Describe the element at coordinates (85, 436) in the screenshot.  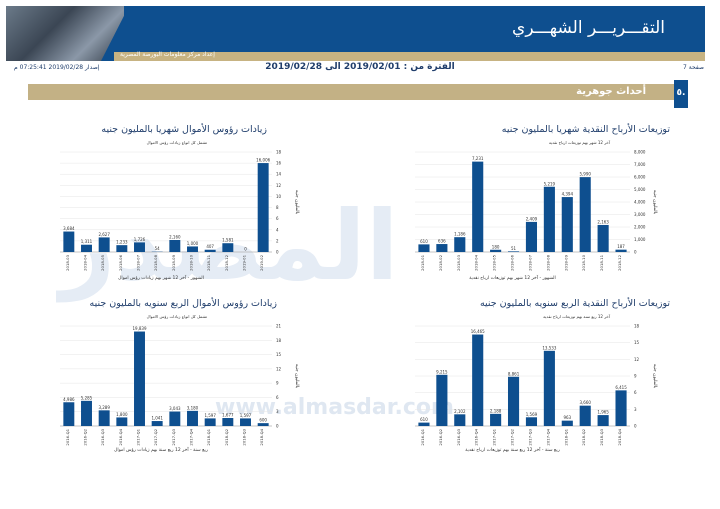
I see `x-tick-label: 2016-Q2` at that location.